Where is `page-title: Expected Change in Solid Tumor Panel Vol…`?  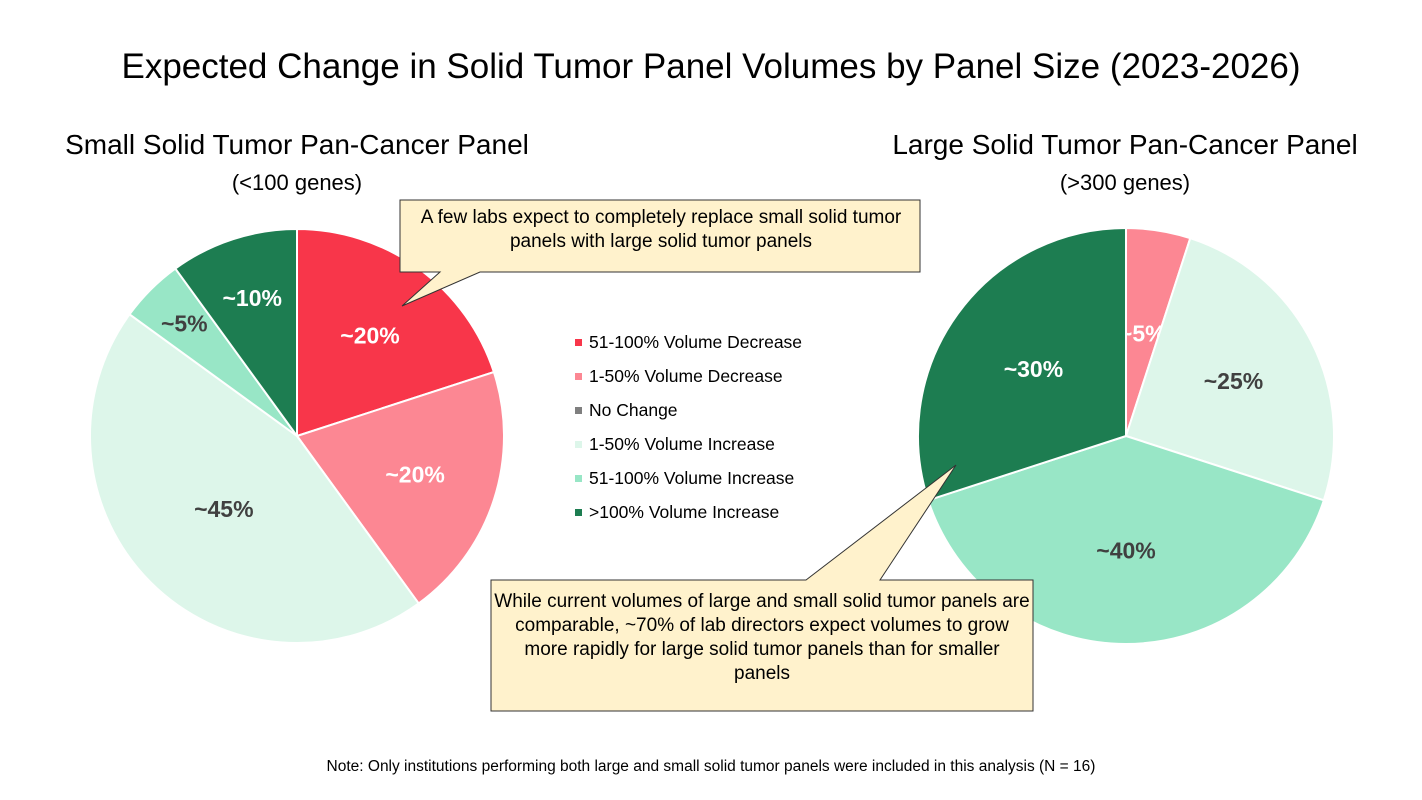
page-title: Expected Change in Solid Tumor Panel Vol… is located at coordinates (711, 66).